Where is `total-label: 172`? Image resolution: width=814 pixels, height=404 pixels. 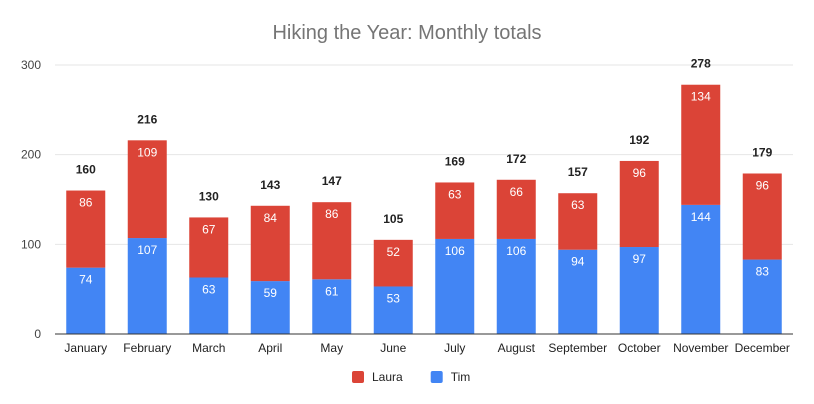 total-label: 172 is located at coordinates (516, 159).